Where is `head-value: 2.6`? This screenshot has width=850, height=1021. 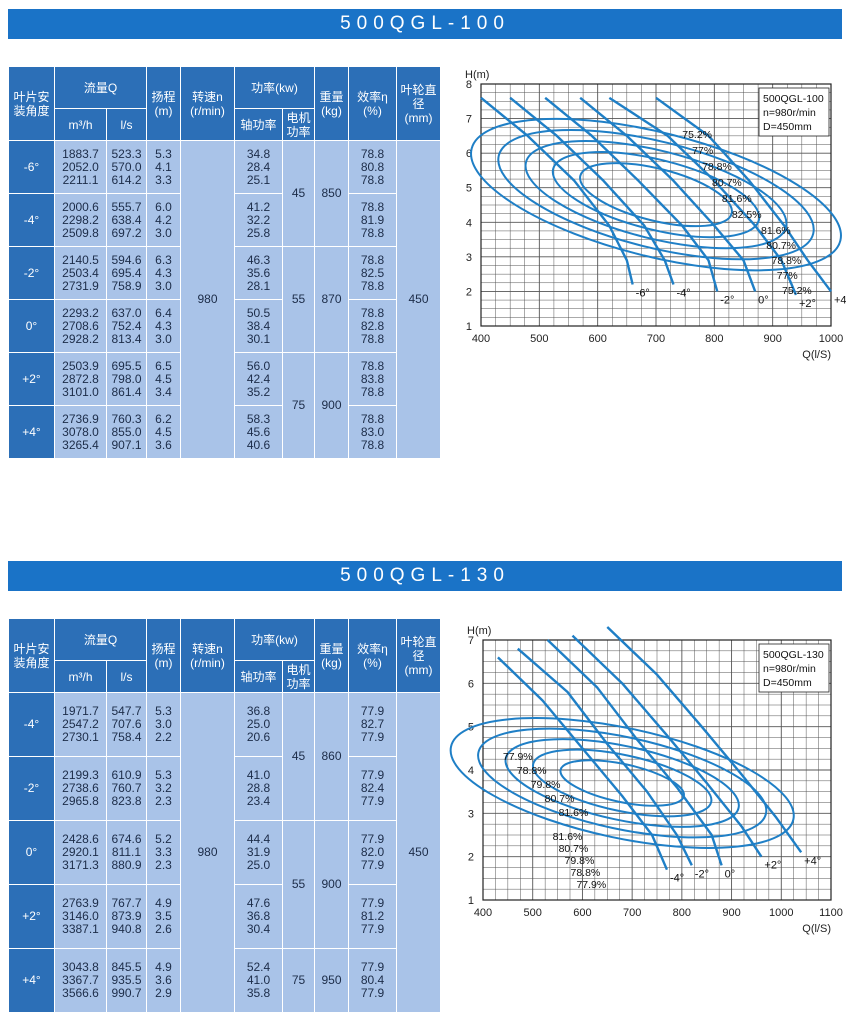
head-value: 2.6 is located at coordinates (163, 929).